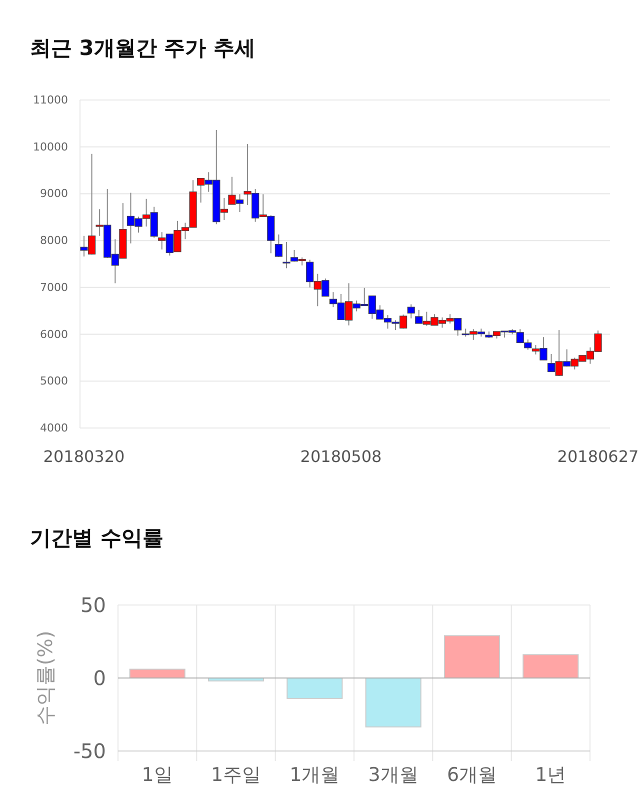 This screenshot has height=810, width=640. Describe the element at coordinates (341, 456) in the screenshot. I see `x-tick-label: 20180508` at that location.